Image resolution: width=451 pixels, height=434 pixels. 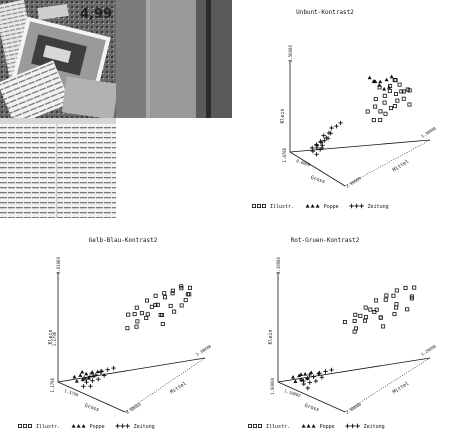 What do you see at coordinates (396, 307) in the screenshot?
I see `point-chart3-illustr--13` at bounding box center [396, 307].